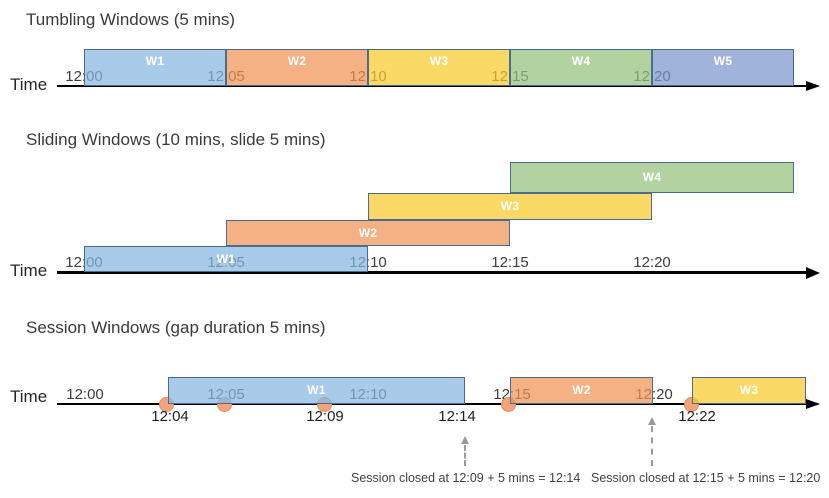 This screenshot has width=829, height=498. I want to click on tumbling-window-w1: W1, so click(155, 67).